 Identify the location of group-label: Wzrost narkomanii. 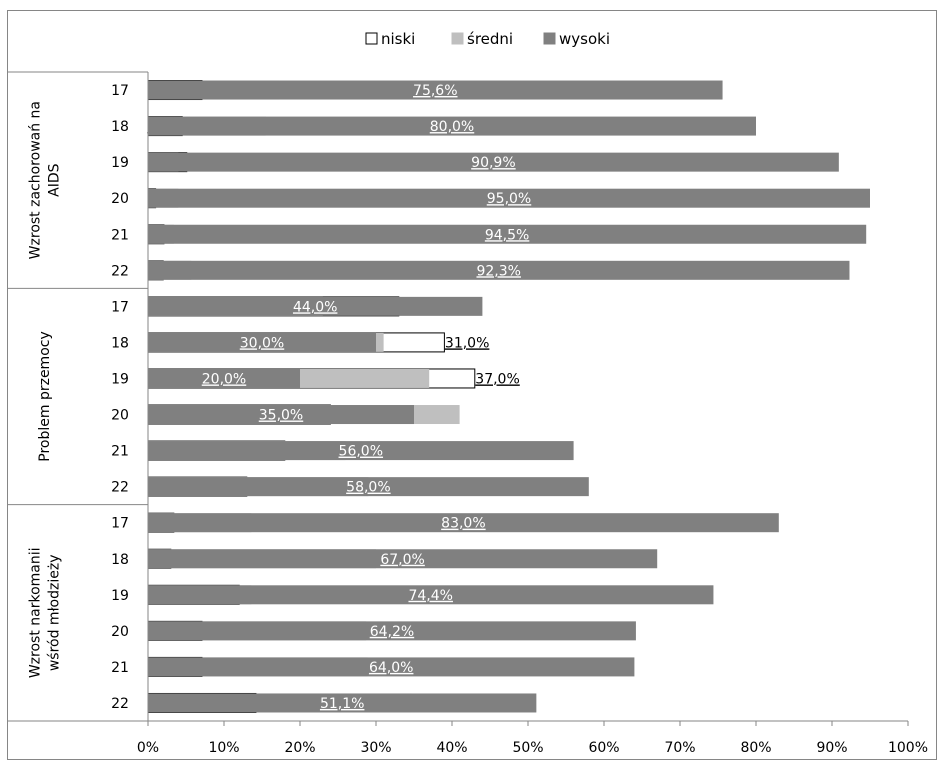
(36, 612).